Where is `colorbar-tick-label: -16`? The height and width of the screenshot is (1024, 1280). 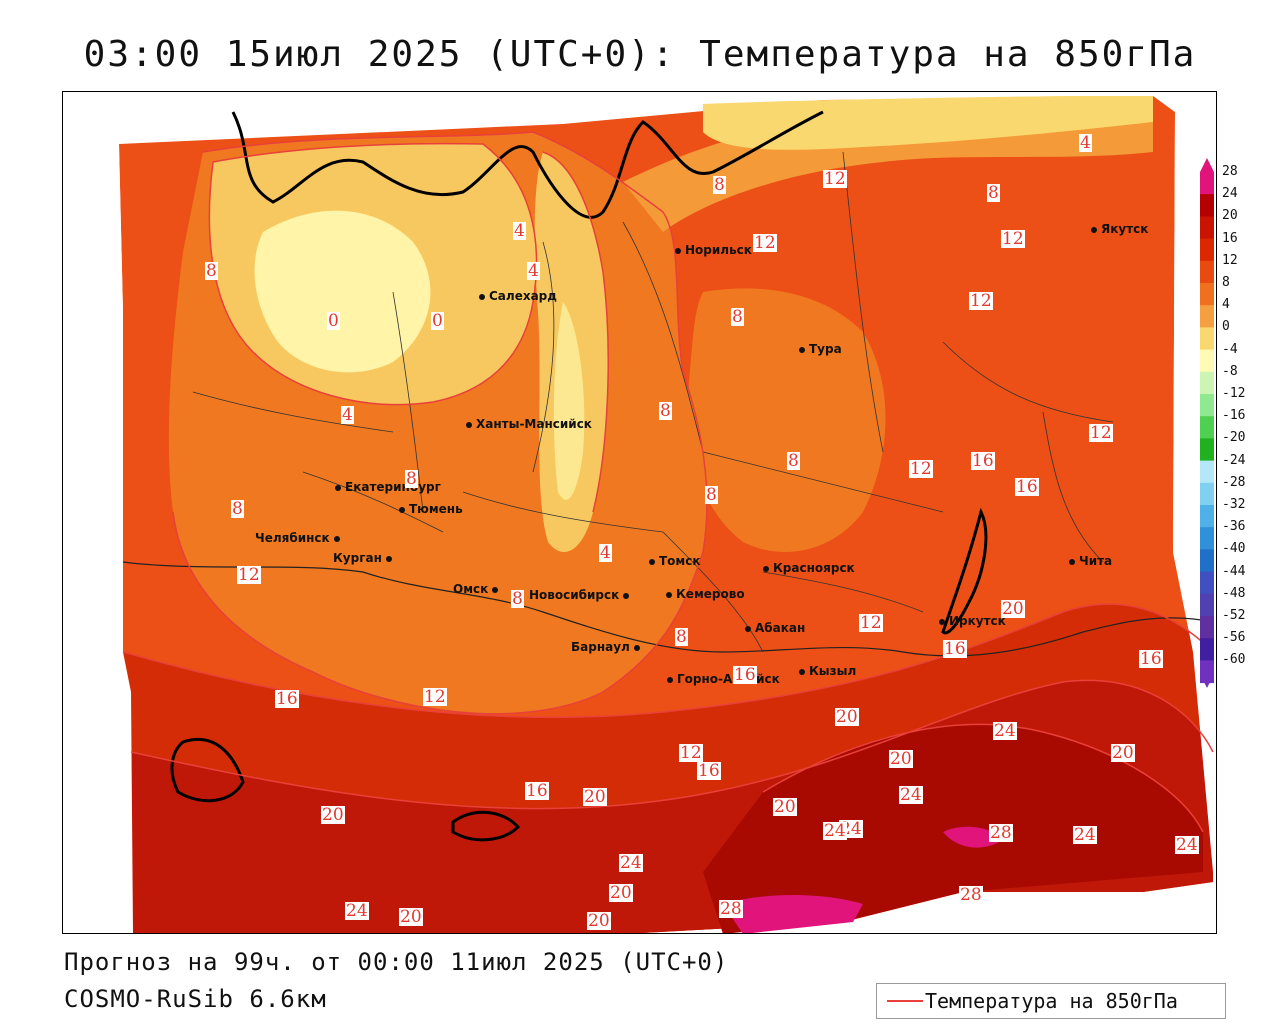
colorbar-tick-label: -16 is located at coordinates (1234, 416).